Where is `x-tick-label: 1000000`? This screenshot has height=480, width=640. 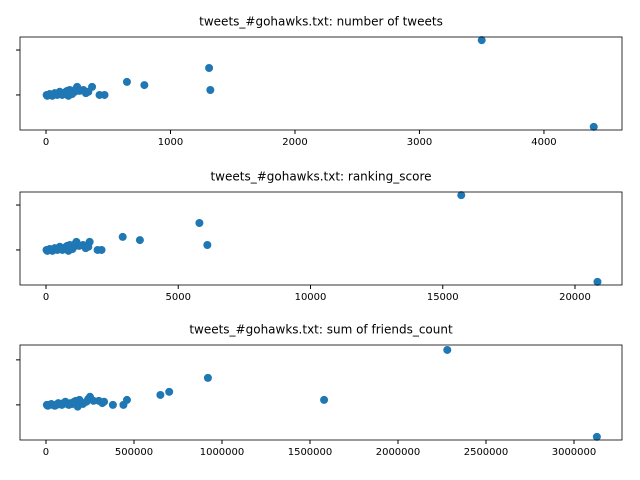
x-tick-label: 1000000 is located at coordinates (222, 452).